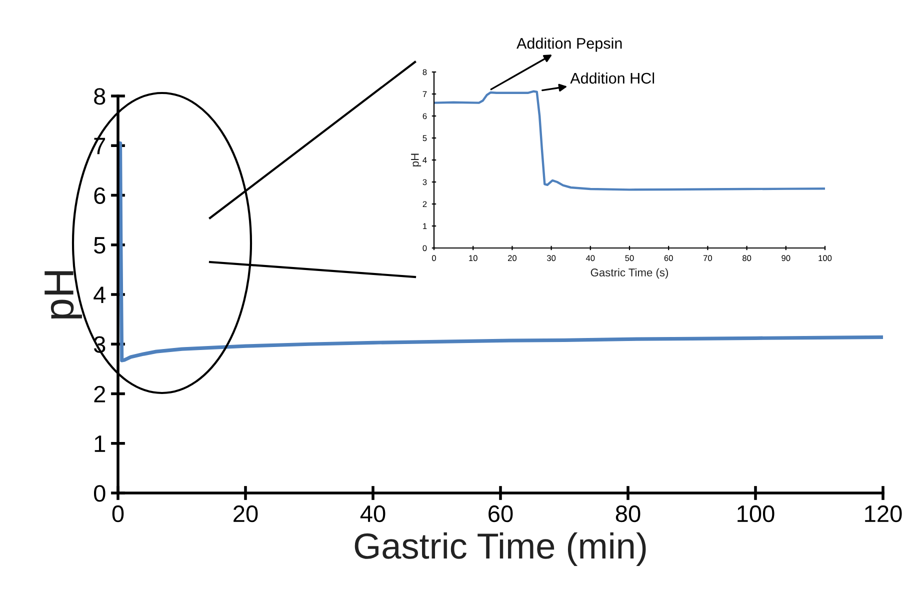 This screenshot has width=910, height=606. I want to click on x-axis-title: Gastric Time (s), so click(629, 273).